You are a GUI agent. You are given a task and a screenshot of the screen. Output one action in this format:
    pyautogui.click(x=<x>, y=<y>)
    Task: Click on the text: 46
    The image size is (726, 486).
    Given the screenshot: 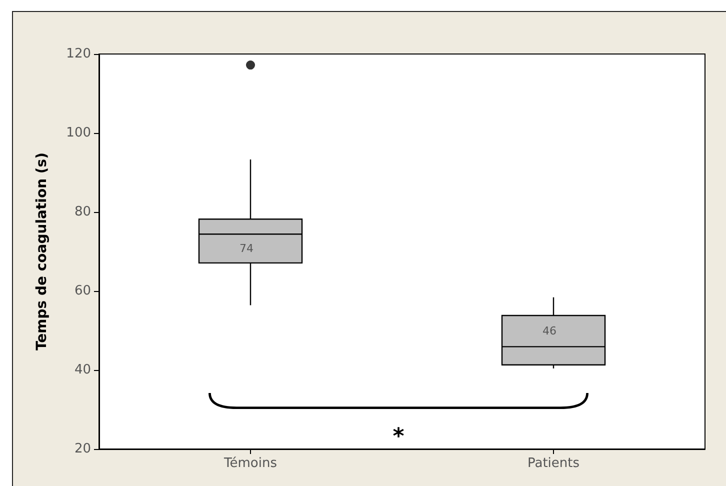 What is the action you would take?
    pyautogui.click(x=549, y=331)
    